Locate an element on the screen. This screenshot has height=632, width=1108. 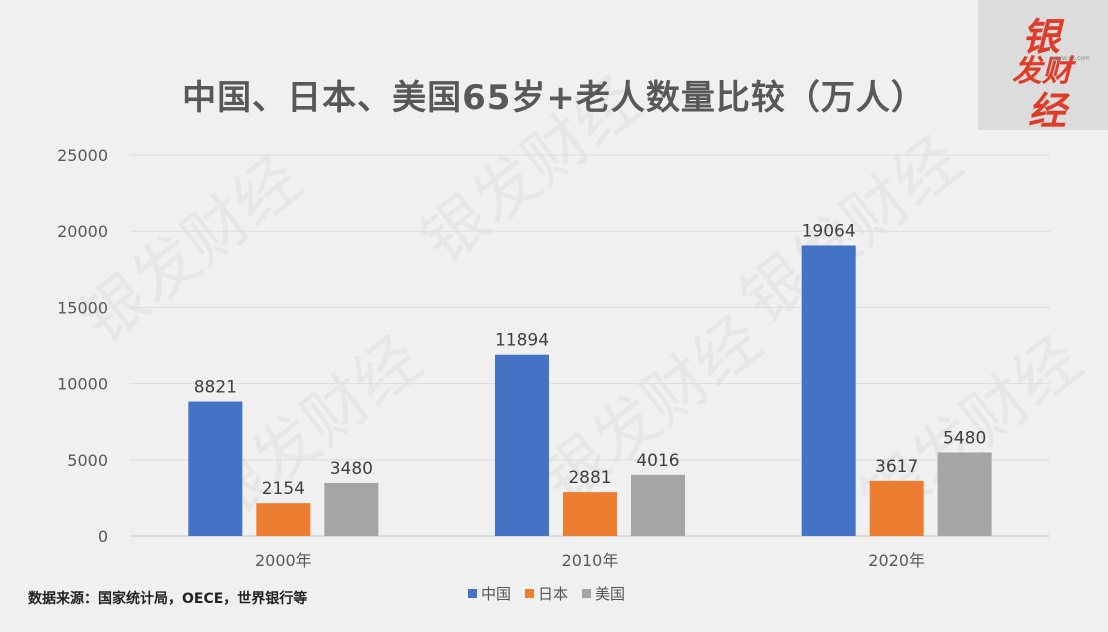
x-axis: 2000年 2010年 2020年 is located at coordinates (590, 560).